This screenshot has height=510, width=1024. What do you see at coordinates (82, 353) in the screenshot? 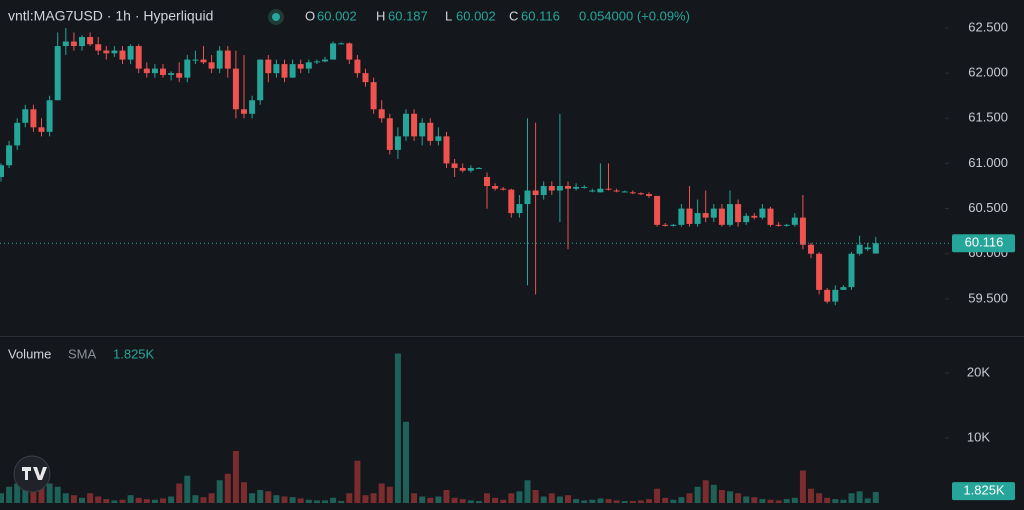
I see `sma-name: SMA` at bounding box center [82, 353].